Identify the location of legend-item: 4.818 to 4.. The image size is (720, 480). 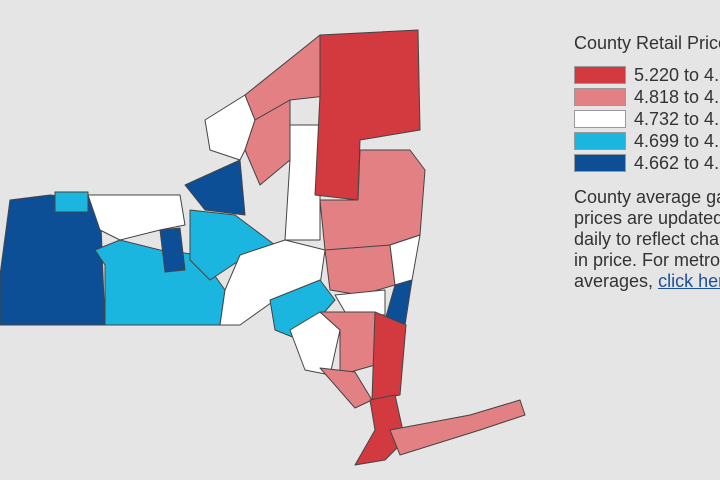
(647, 97).